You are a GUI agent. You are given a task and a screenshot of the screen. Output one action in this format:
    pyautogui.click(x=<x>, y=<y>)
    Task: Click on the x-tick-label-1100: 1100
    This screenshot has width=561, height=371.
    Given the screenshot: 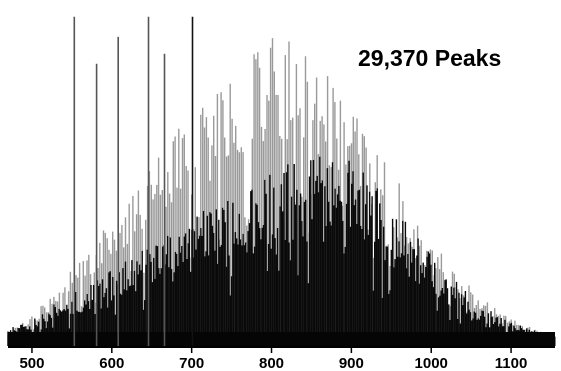 What is the action you would take?
    pyautogui.click(x=511, y=363)
    